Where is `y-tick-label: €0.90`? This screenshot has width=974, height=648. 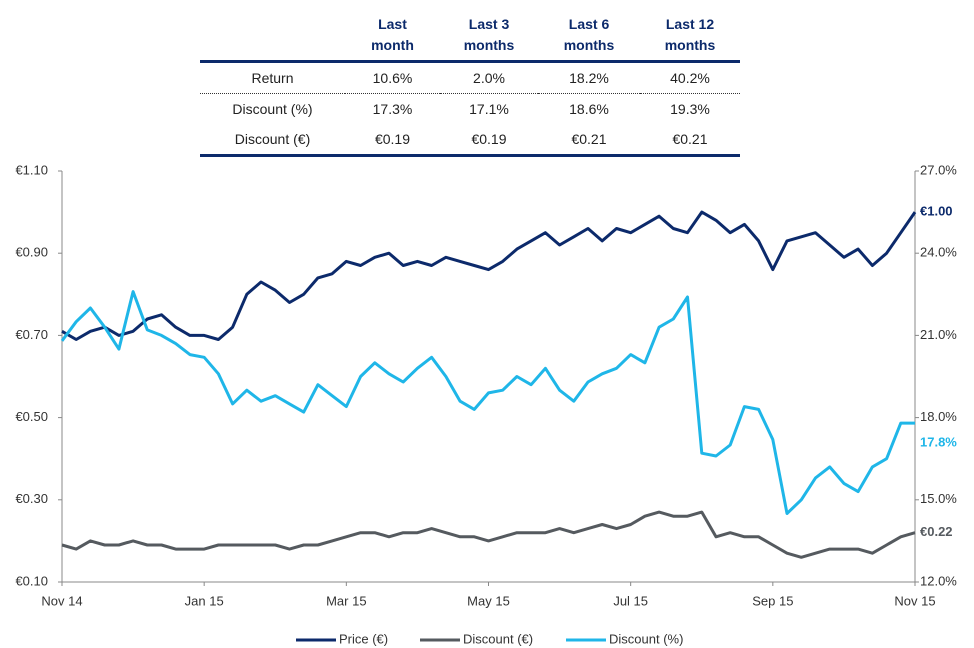
y-tick-label: €0.90 is located at coordinates (31, 252).